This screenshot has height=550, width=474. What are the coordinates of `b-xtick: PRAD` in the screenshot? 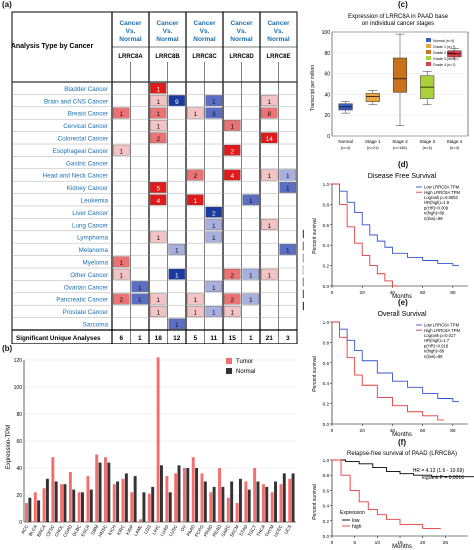 It's located at (208, 530).